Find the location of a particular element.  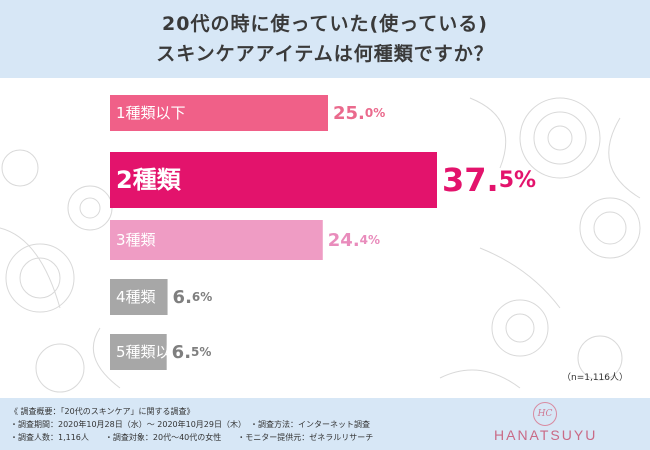

value-label-4: 6.6% is located at coordinates (193, 297).